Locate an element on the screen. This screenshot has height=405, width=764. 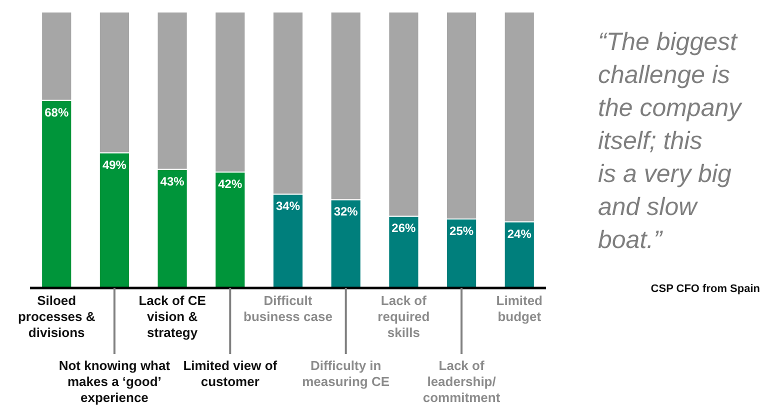
data-label: 34% is located at coordinates (288, 206).